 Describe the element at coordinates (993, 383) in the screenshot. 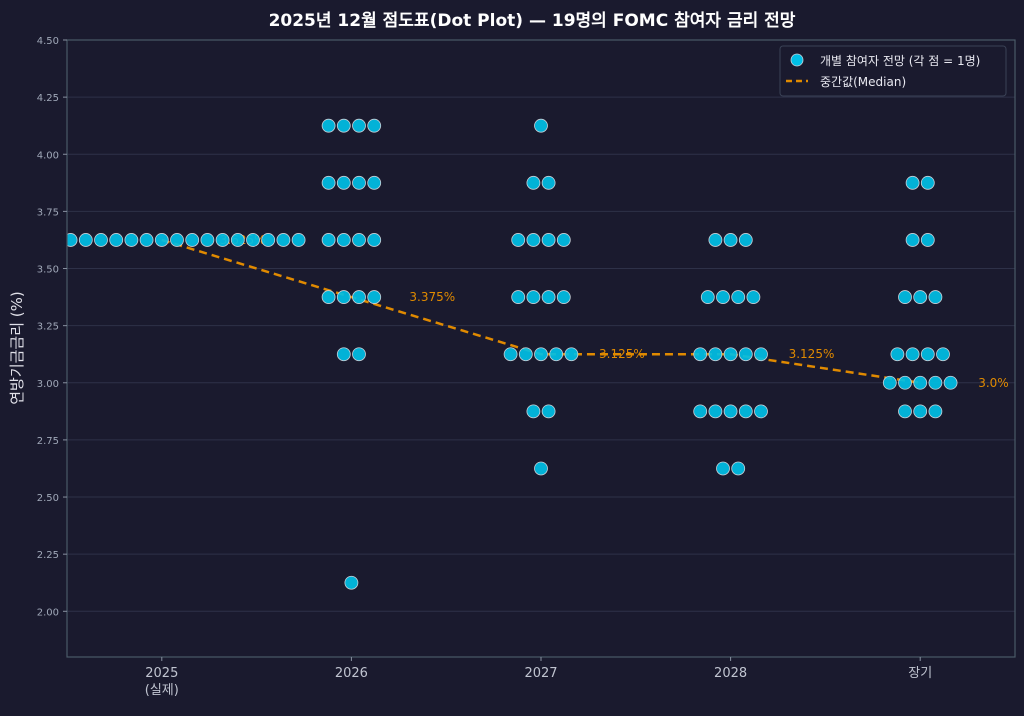

I see `median-label: 3.0%` at that location.